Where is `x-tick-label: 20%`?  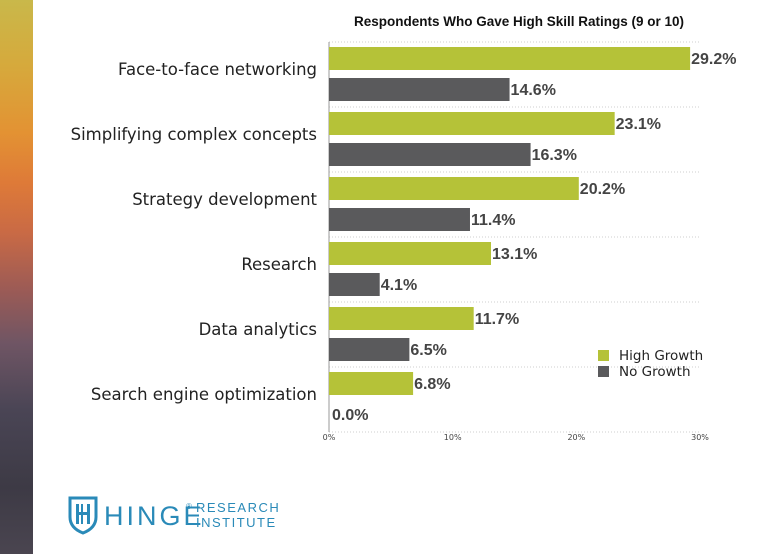 x-tick-label: 20% is located at coordinates (576, 437).